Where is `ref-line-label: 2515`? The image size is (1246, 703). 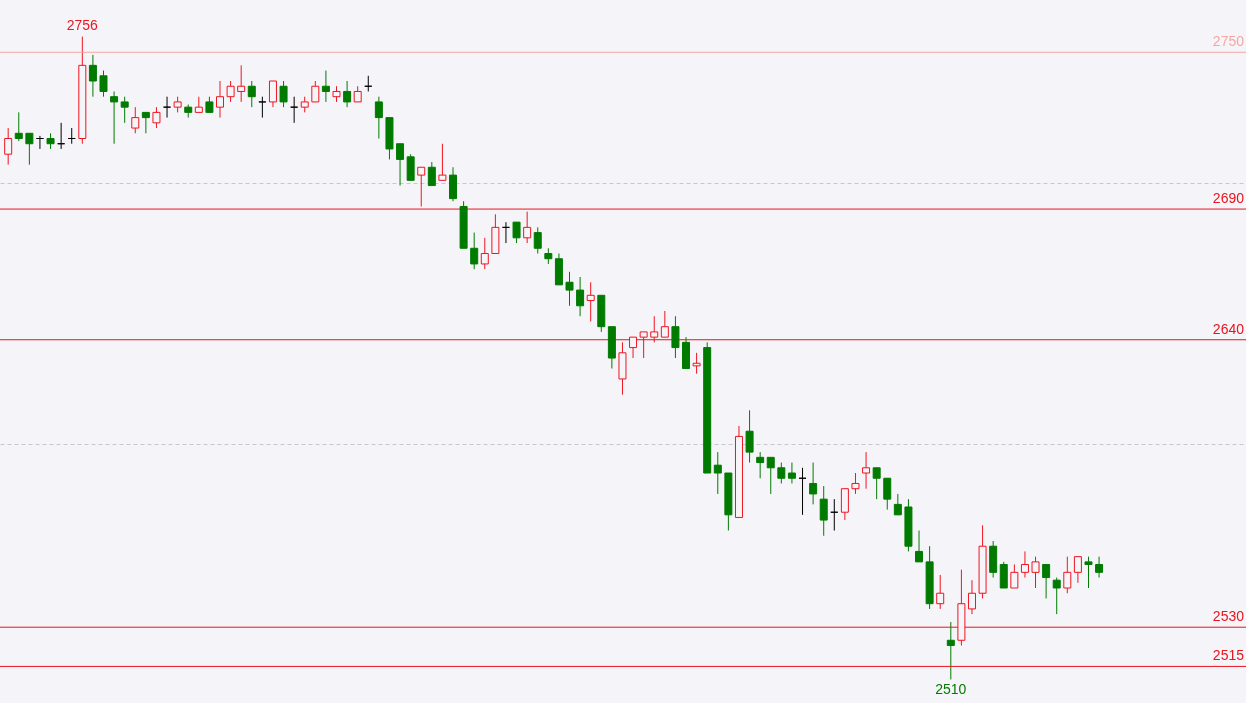 ref-line-label: 2515 is located at coordinates (1228, 655).